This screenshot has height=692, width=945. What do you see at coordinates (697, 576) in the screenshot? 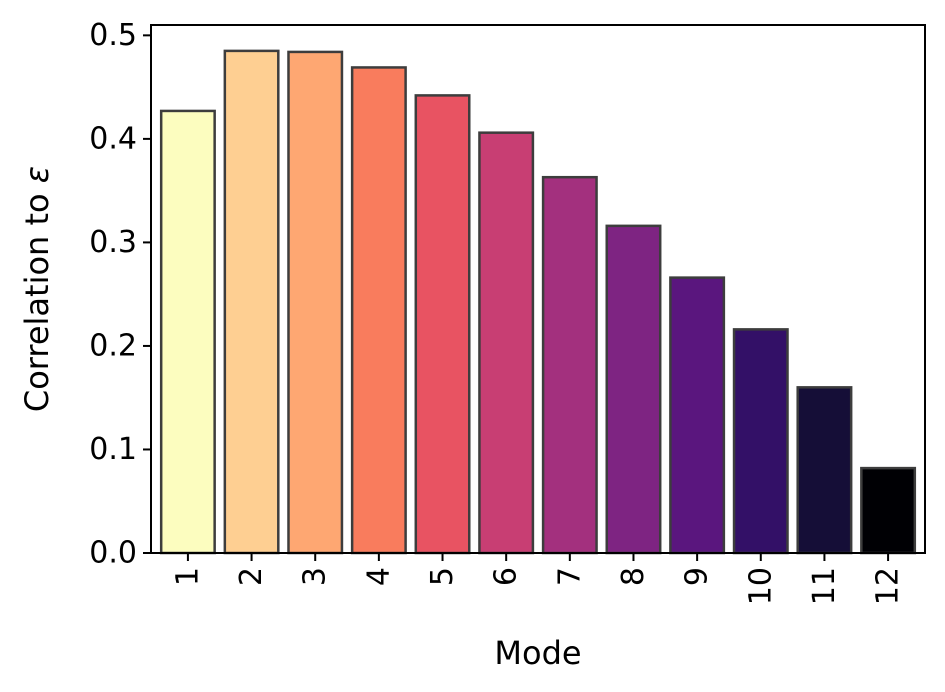
I see `x-tick-label: 9` at bounding box center [697, 576].